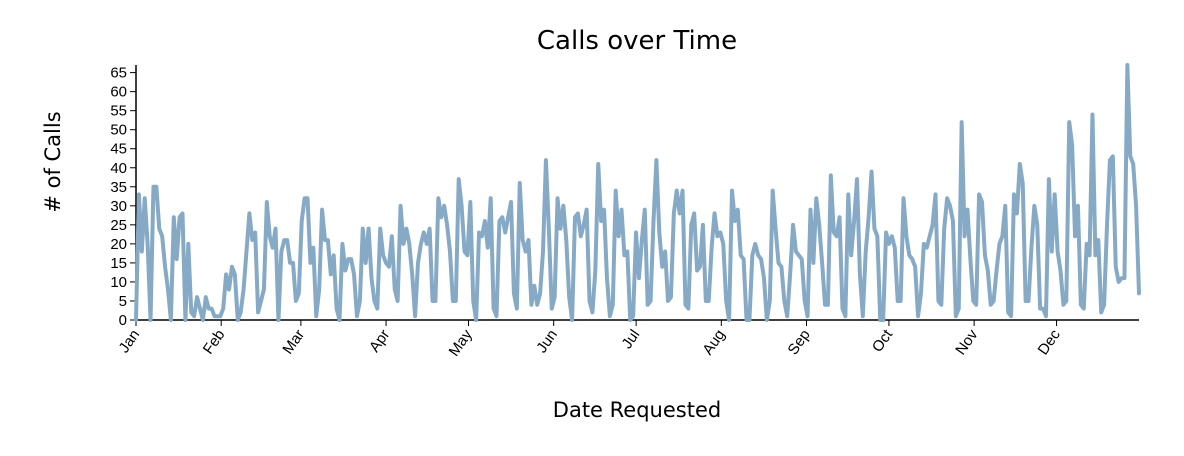 The image size is (1184, 456). What do you see at coordinates (118, 73) in the screenshot?
I see `y-tick-label: 65` at bounding box center [118, 73].